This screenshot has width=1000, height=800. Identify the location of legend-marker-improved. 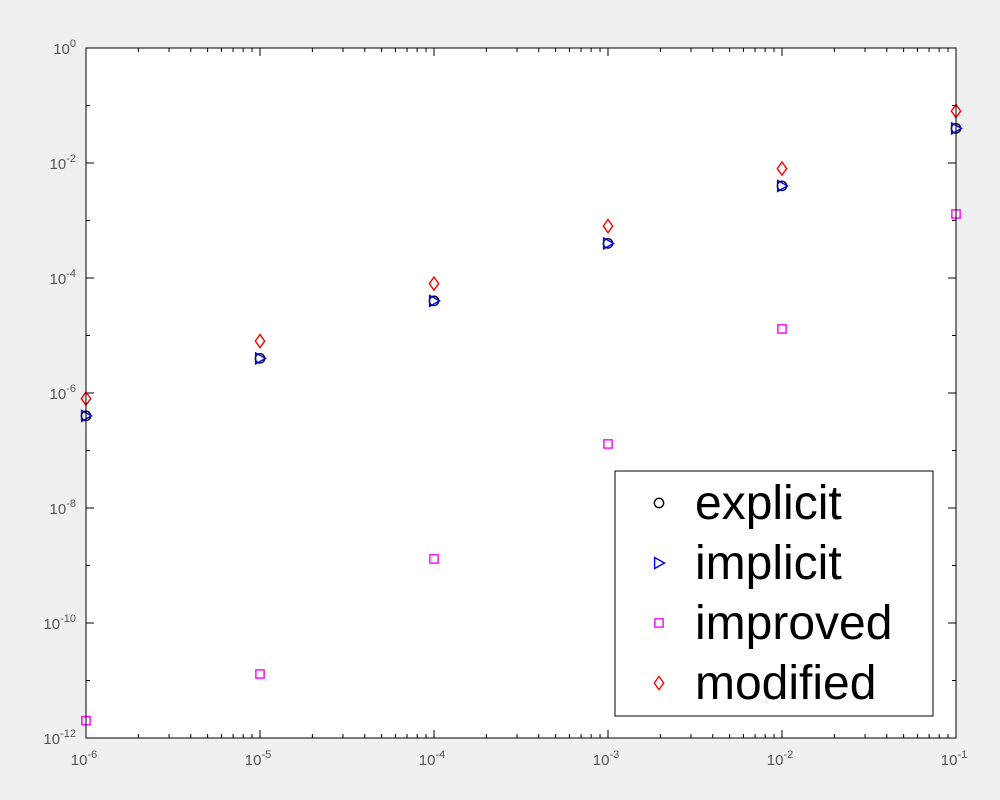
(659, 623).